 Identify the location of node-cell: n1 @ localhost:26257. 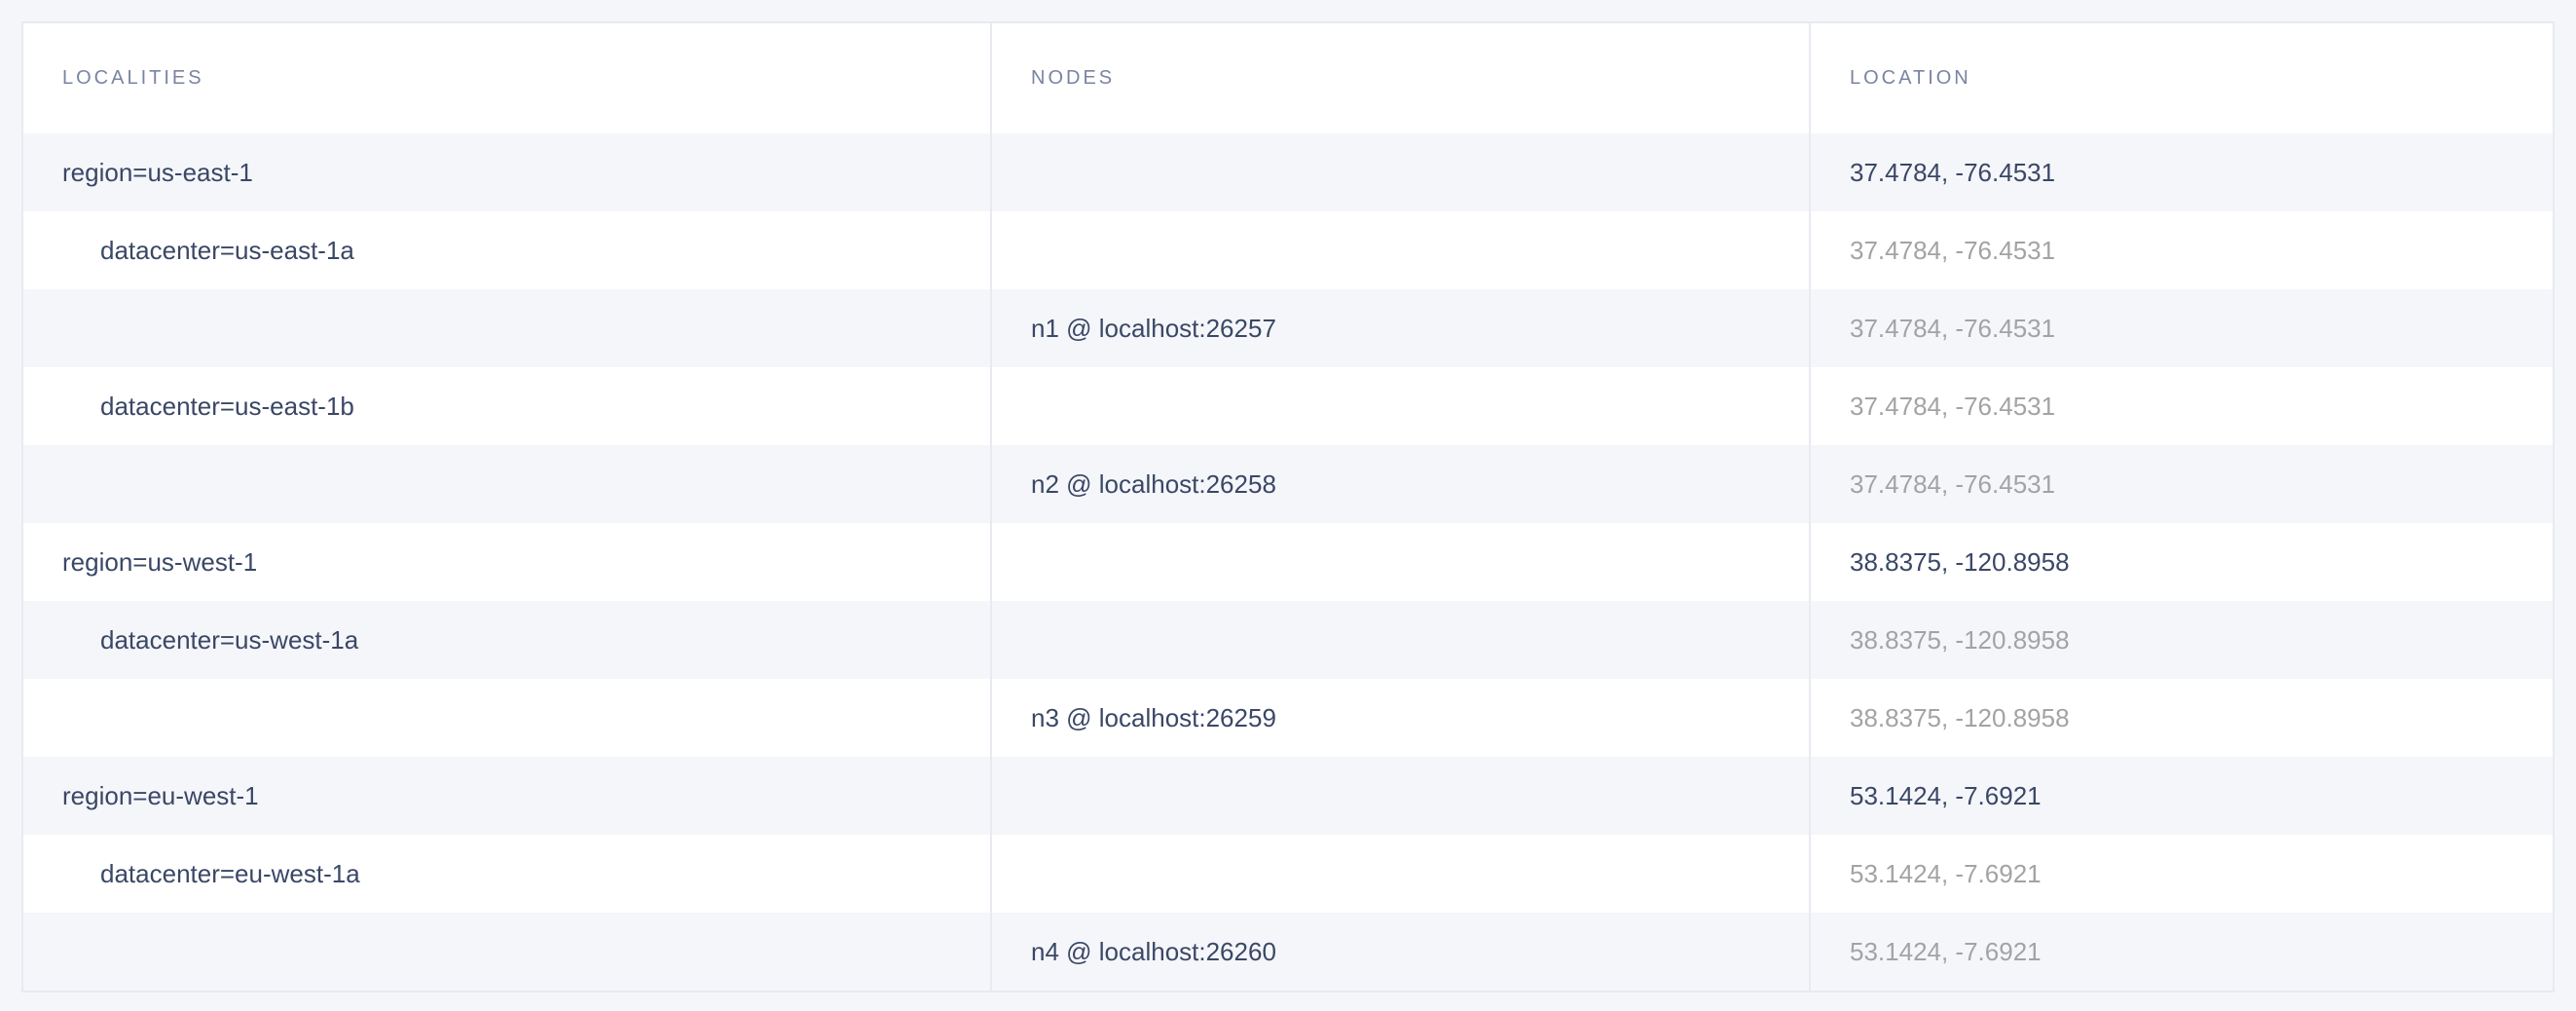
(1401, 328).